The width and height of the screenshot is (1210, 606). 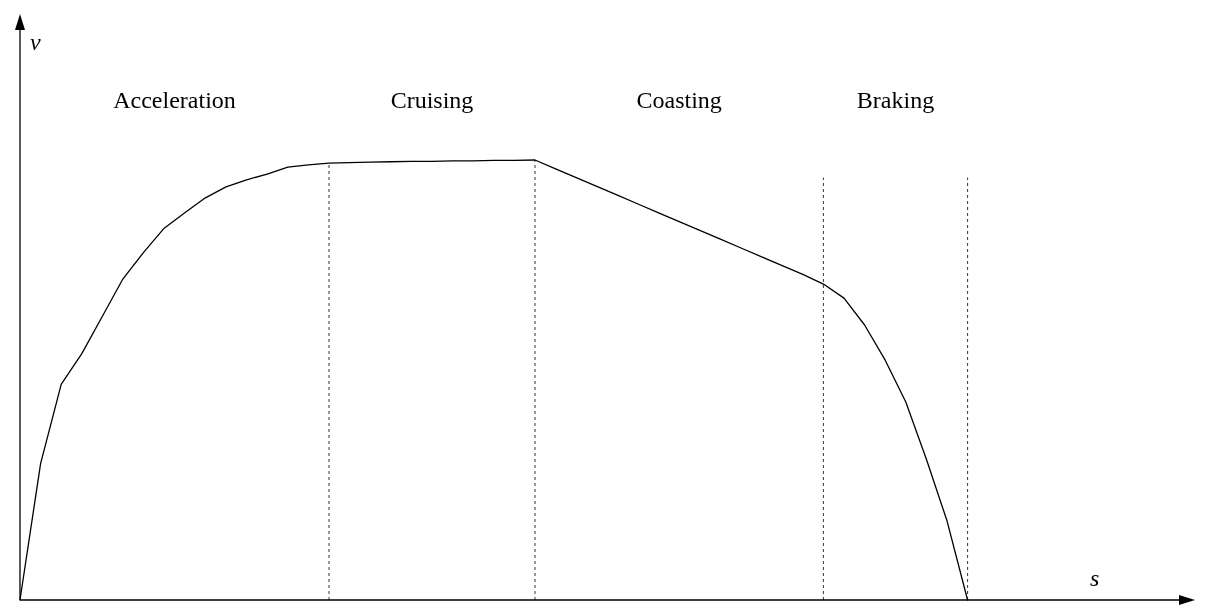 I want to click on y-axis-title: v, so click(x=35, y=42).